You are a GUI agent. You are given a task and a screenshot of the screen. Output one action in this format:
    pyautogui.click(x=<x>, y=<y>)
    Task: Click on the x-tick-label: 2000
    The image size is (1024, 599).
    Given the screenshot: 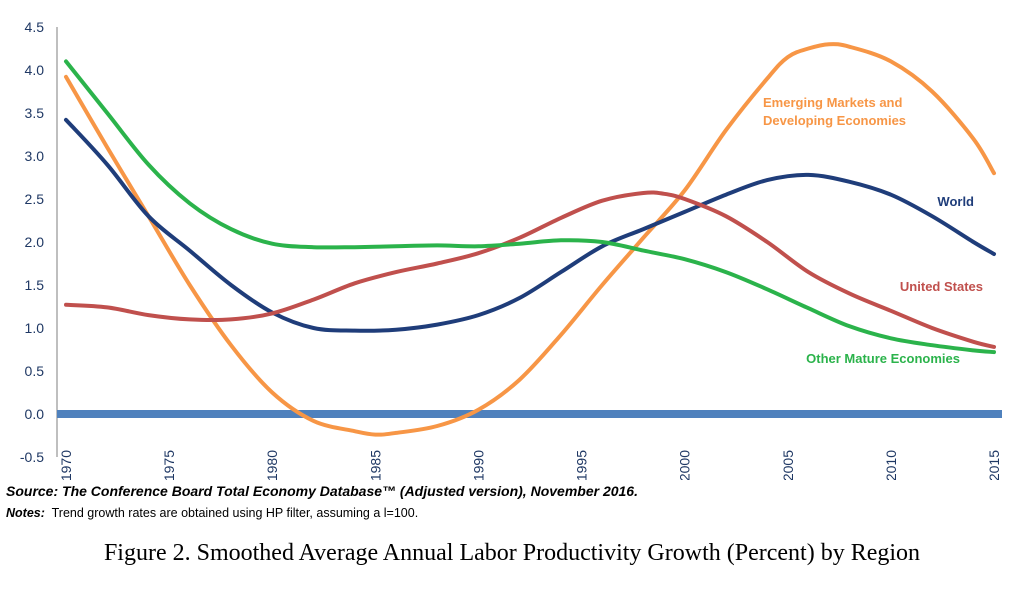 What is the action you would take?
    pyautogui.click(x=685, y=465)
    